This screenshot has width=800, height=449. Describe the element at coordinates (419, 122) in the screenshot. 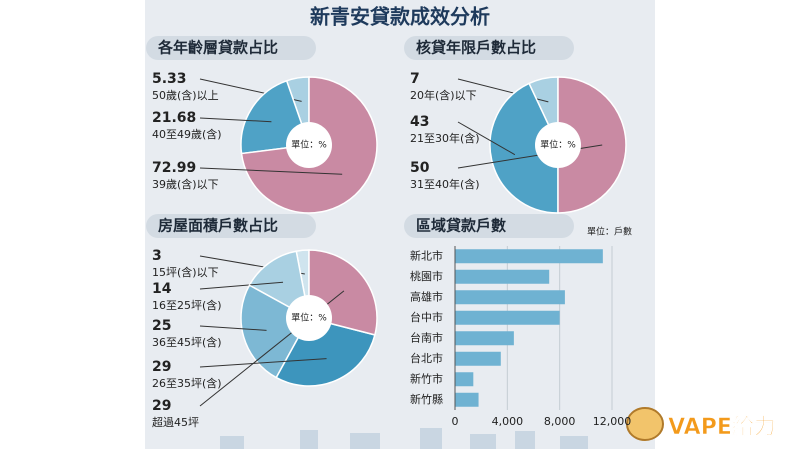

I see `slice-value: 43` at that location.